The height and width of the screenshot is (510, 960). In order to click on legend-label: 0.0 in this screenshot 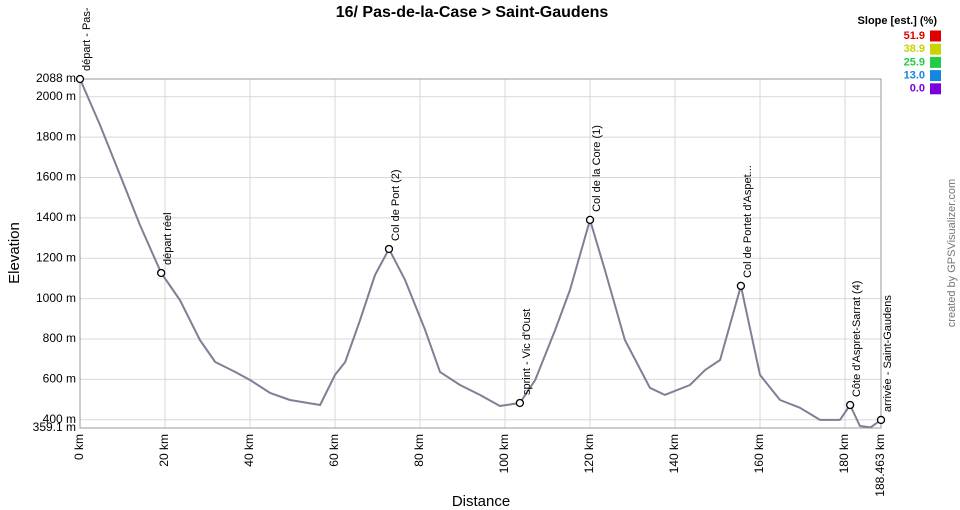, I will do `click(917, 89)`.